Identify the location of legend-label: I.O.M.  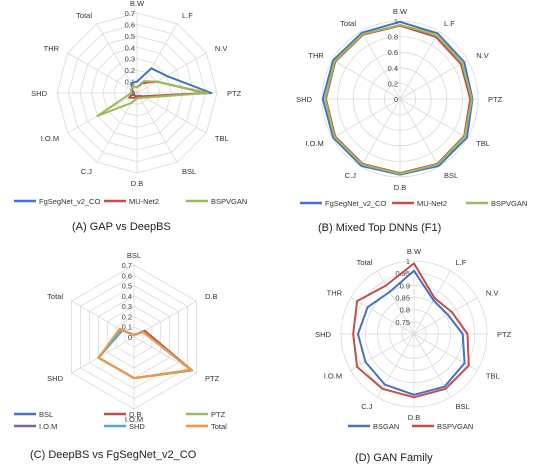
(48, 426).